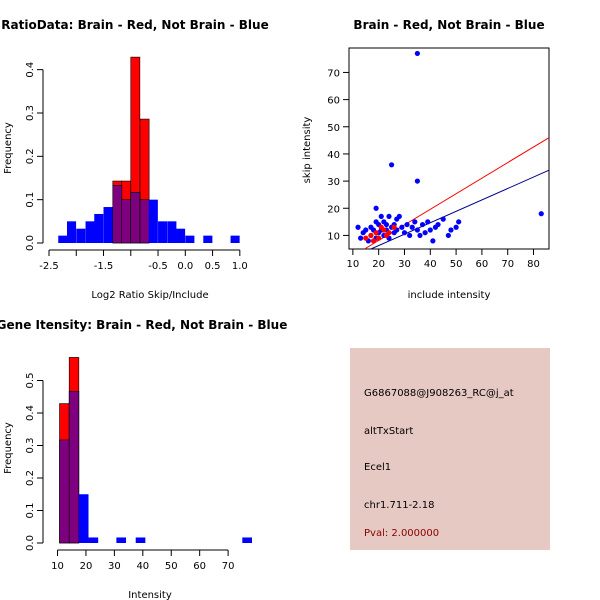  I want to click on ratio-y-tick-label-4: 0.4, so click(30, 70).